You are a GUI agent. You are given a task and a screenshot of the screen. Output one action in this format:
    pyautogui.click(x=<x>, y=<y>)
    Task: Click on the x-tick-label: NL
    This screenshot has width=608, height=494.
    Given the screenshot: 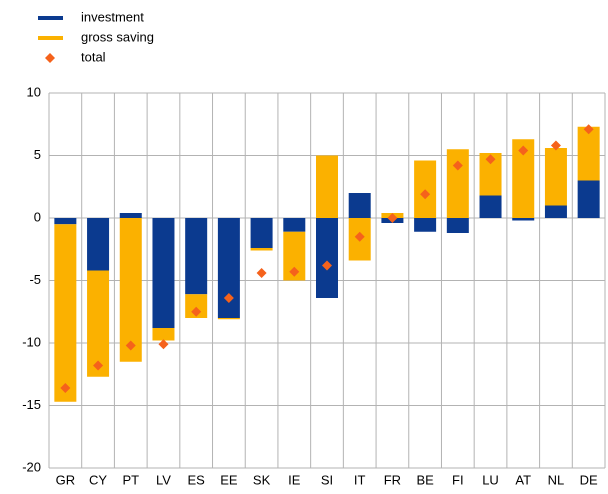 What is the action you would take?
    pyautogui.click(x=556, y=479)
    